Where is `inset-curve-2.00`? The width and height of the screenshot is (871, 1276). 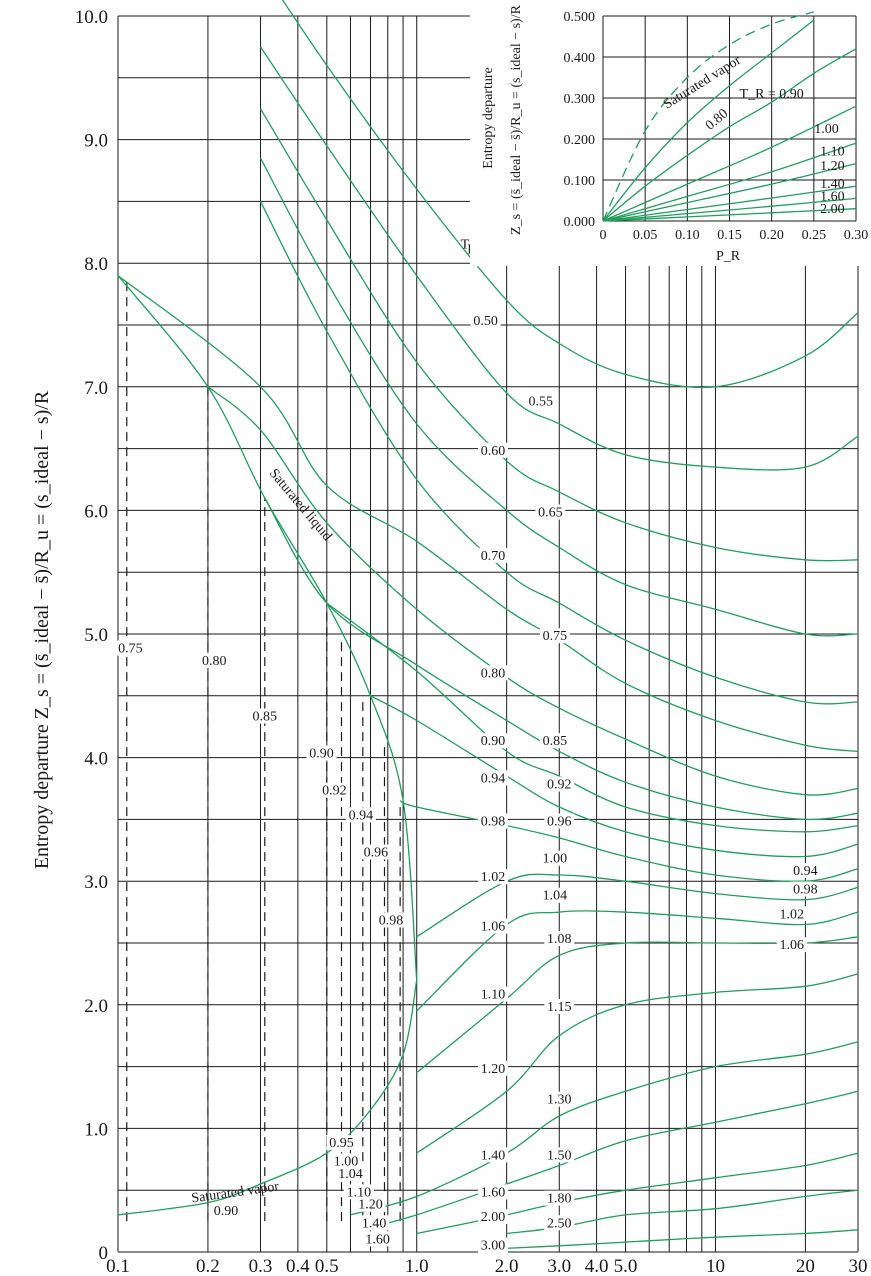 inset-curve-2.00 is located at coordinates (729, 215).